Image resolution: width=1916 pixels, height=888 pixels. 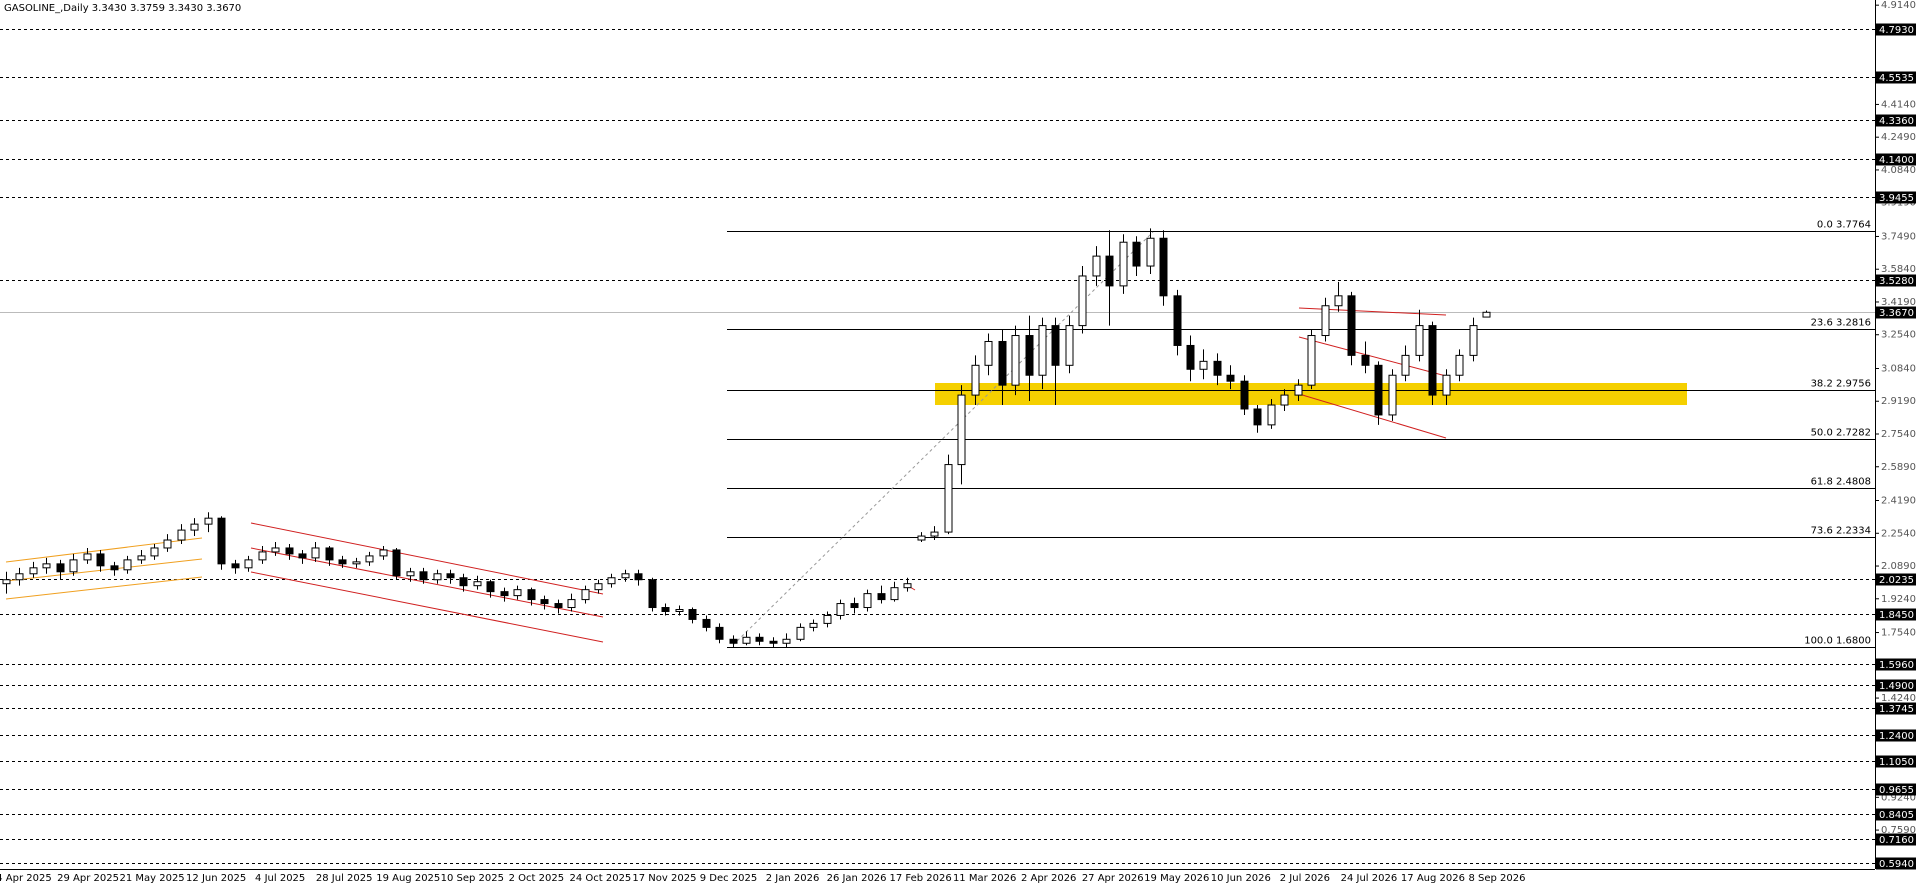 I want to click on fib-label: 73.6 2.2334, so click(x=1841, y=531).